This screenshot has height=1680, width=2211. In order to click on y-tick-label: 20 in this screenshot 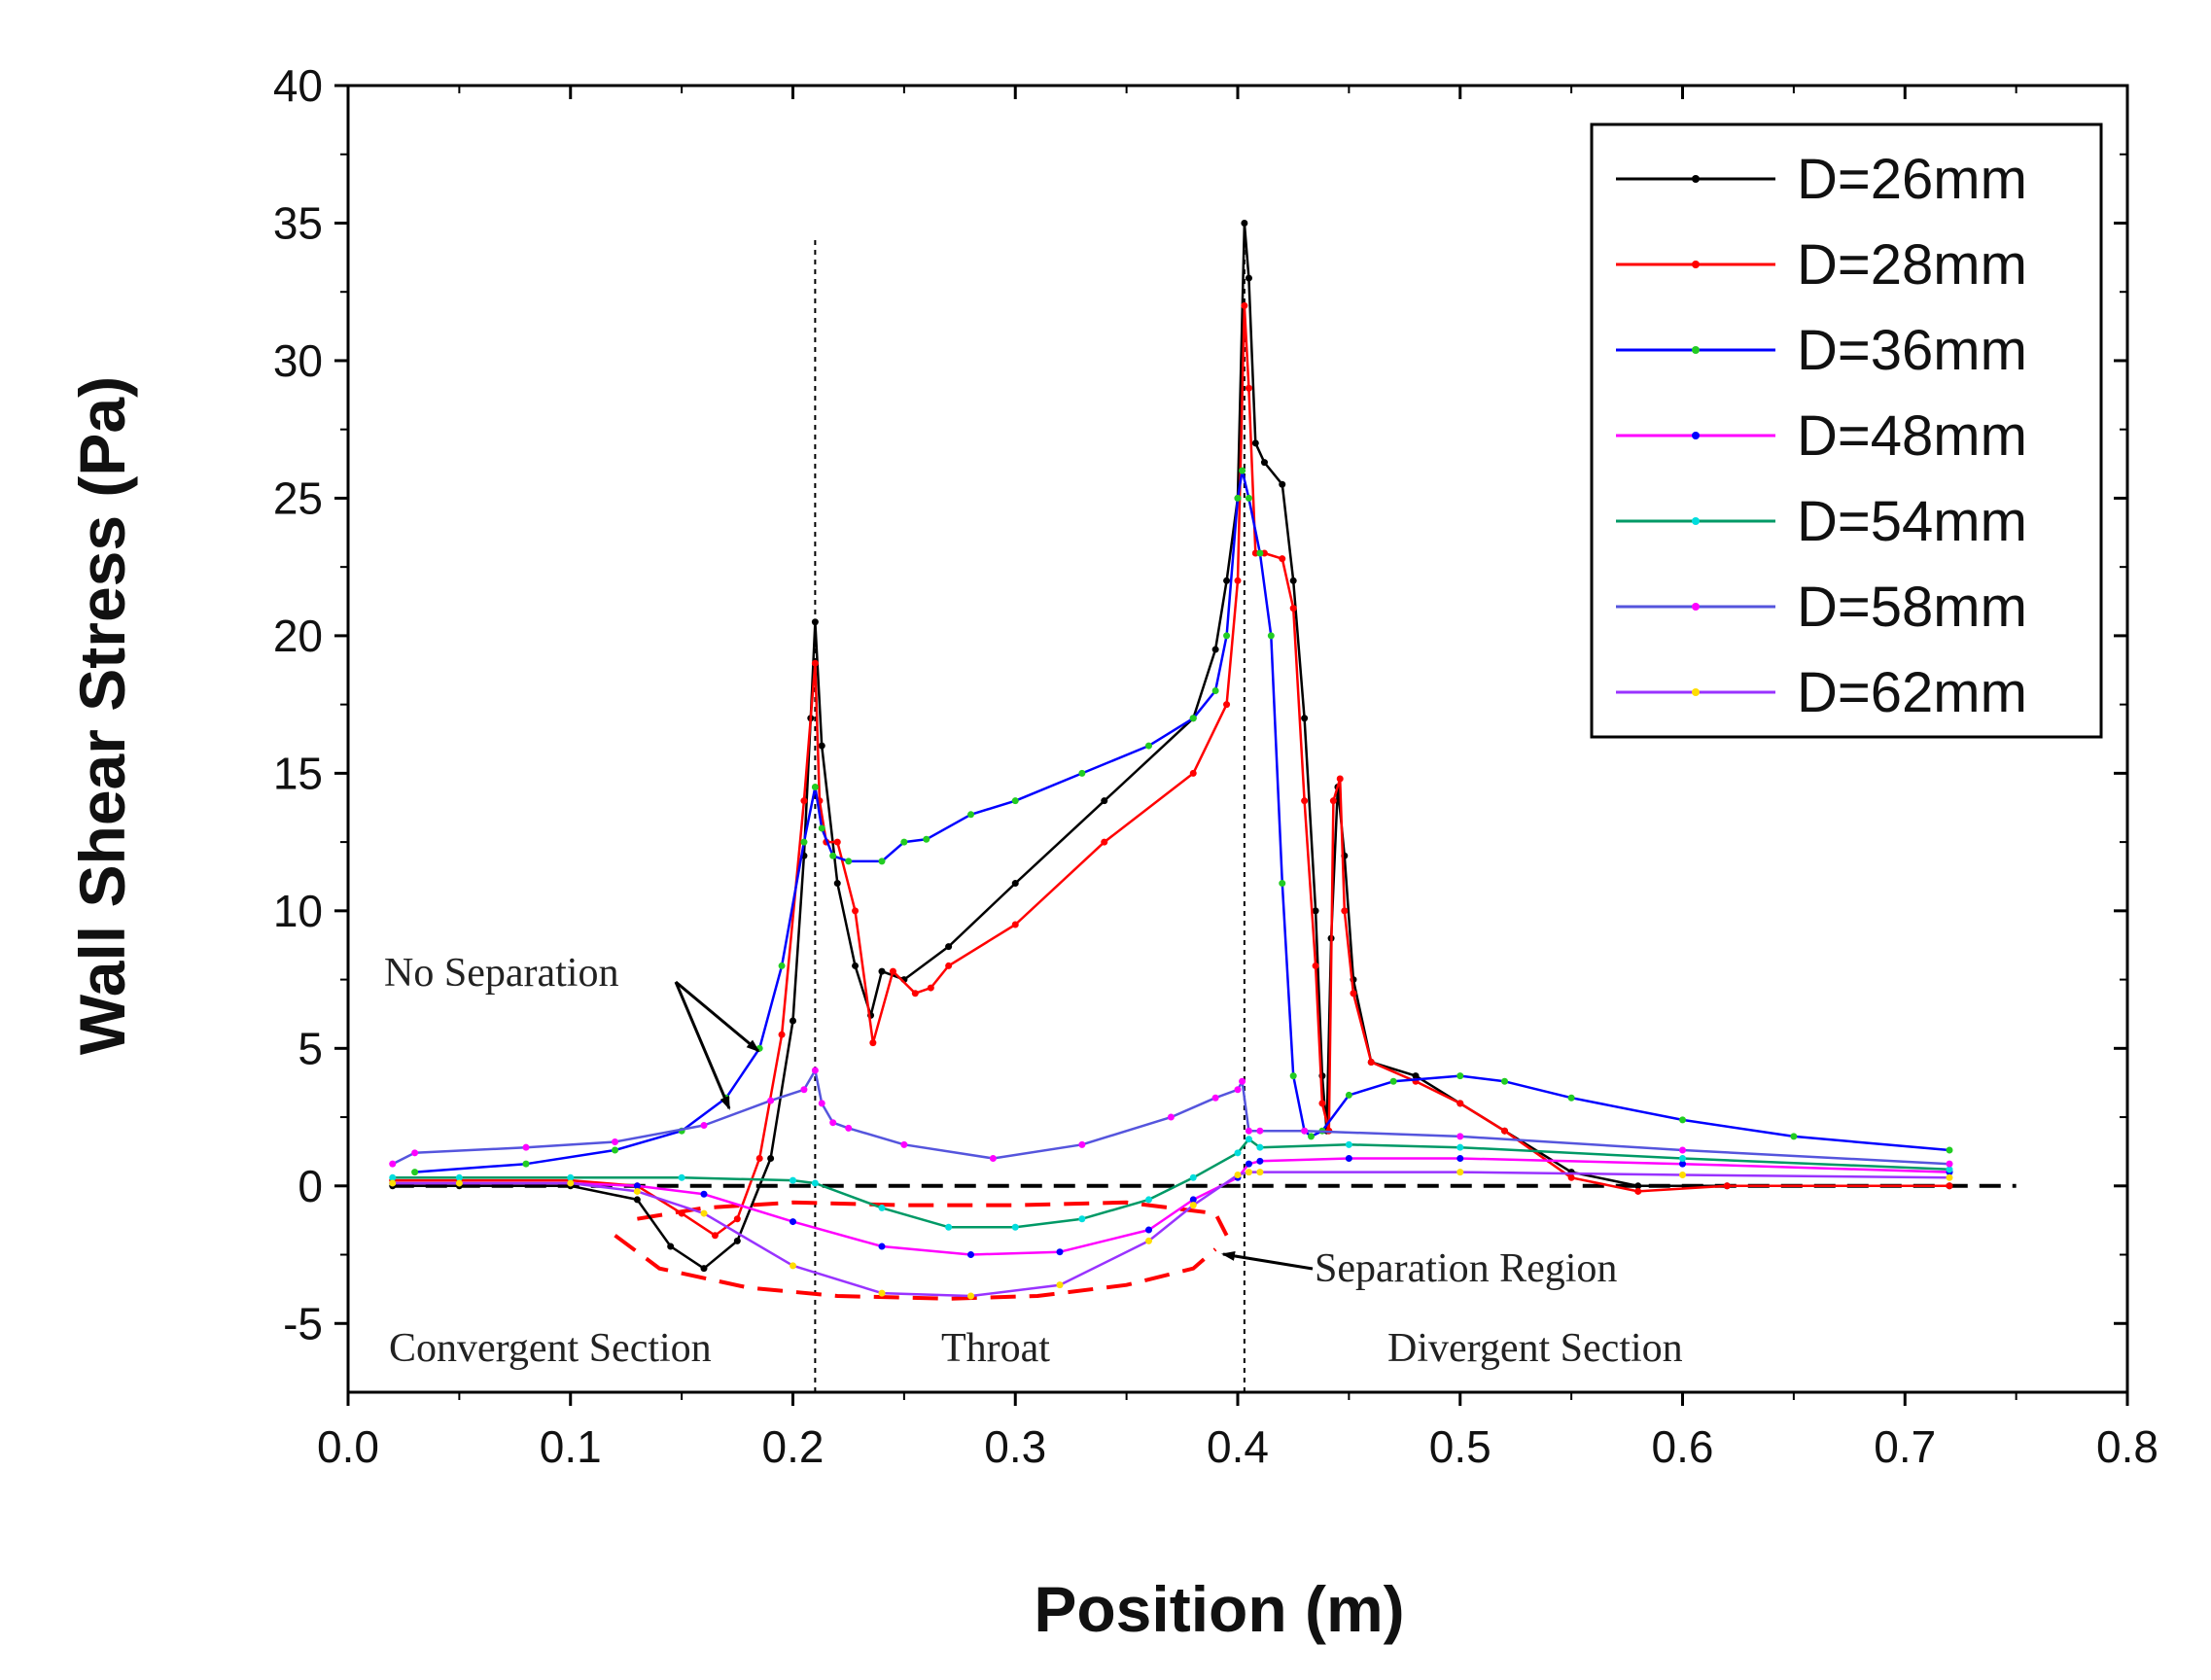, I will do `click(298, 636)`.